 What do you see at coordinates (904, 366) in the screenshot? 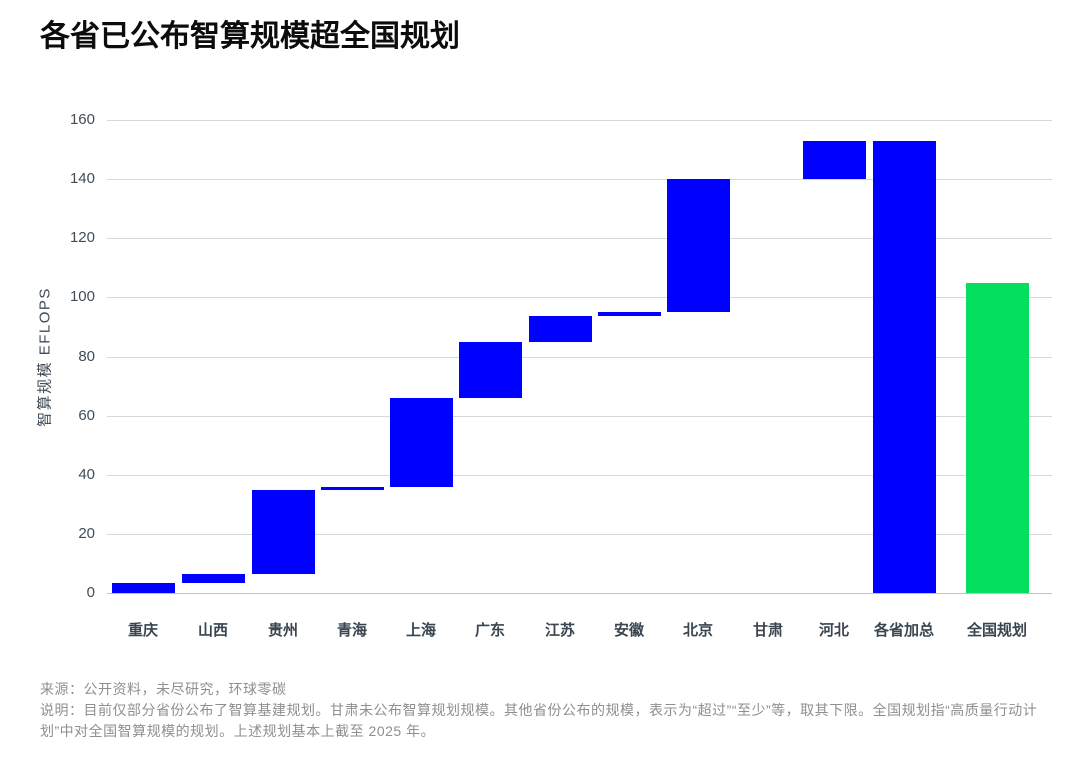
I see `bar-provinces-total` at bounding box center [904, 366].